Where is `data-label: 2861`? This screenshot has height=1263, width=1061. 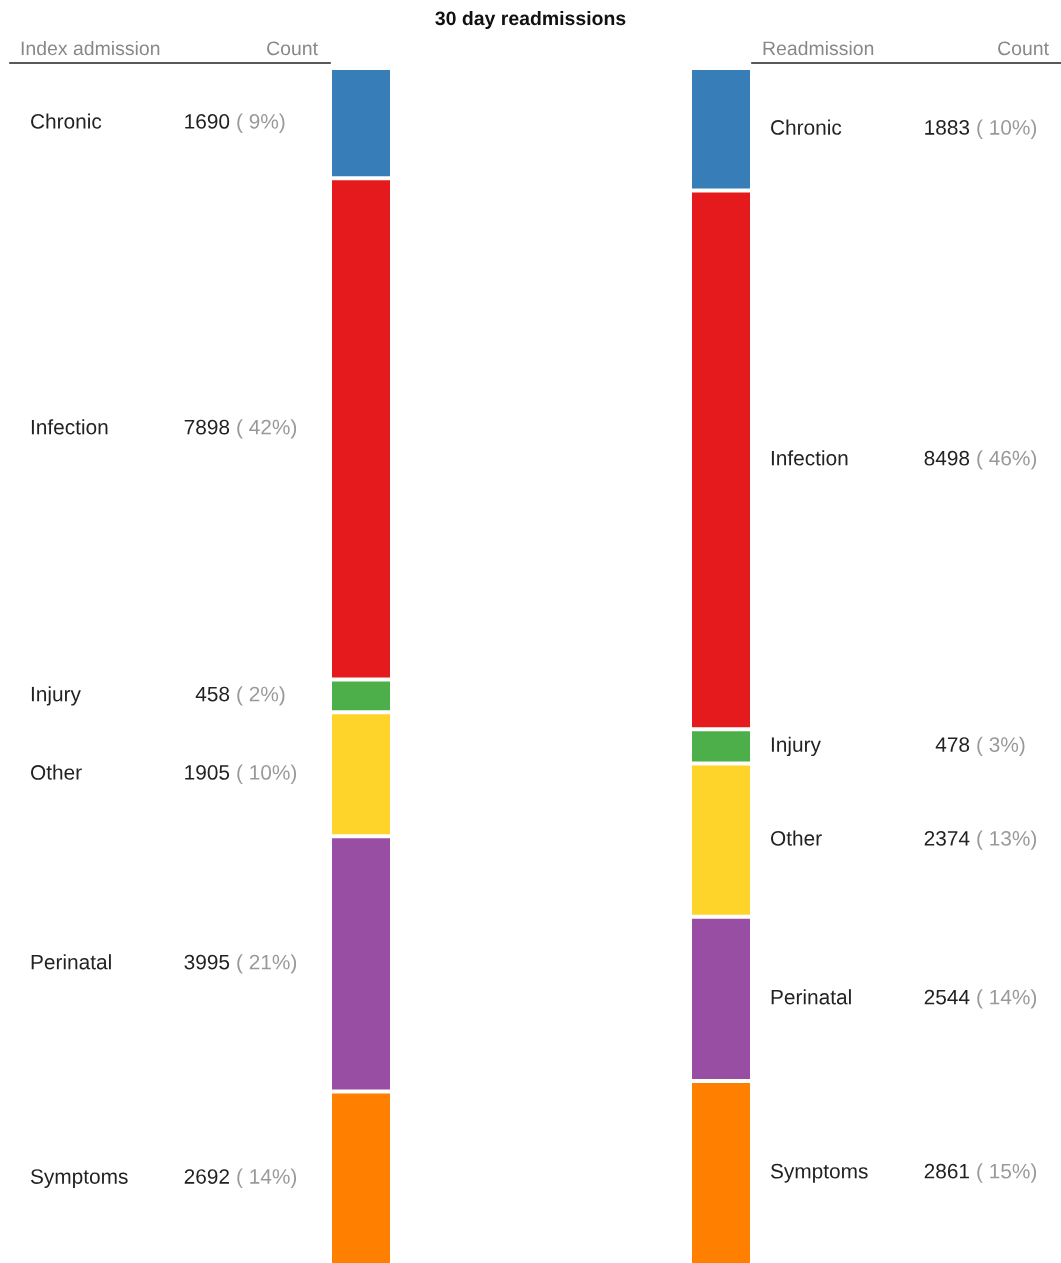 data-label: 2861 is located at coordinates (946, 1171).